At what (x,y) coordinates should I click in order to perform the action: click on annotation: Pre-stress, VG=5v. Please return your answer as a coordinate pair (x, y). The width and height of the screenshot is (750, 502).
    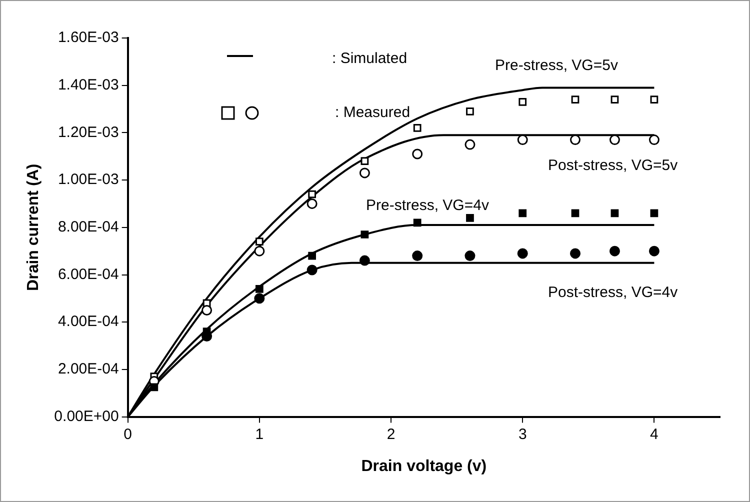
    Looking at the image, I should click on (556, 65).